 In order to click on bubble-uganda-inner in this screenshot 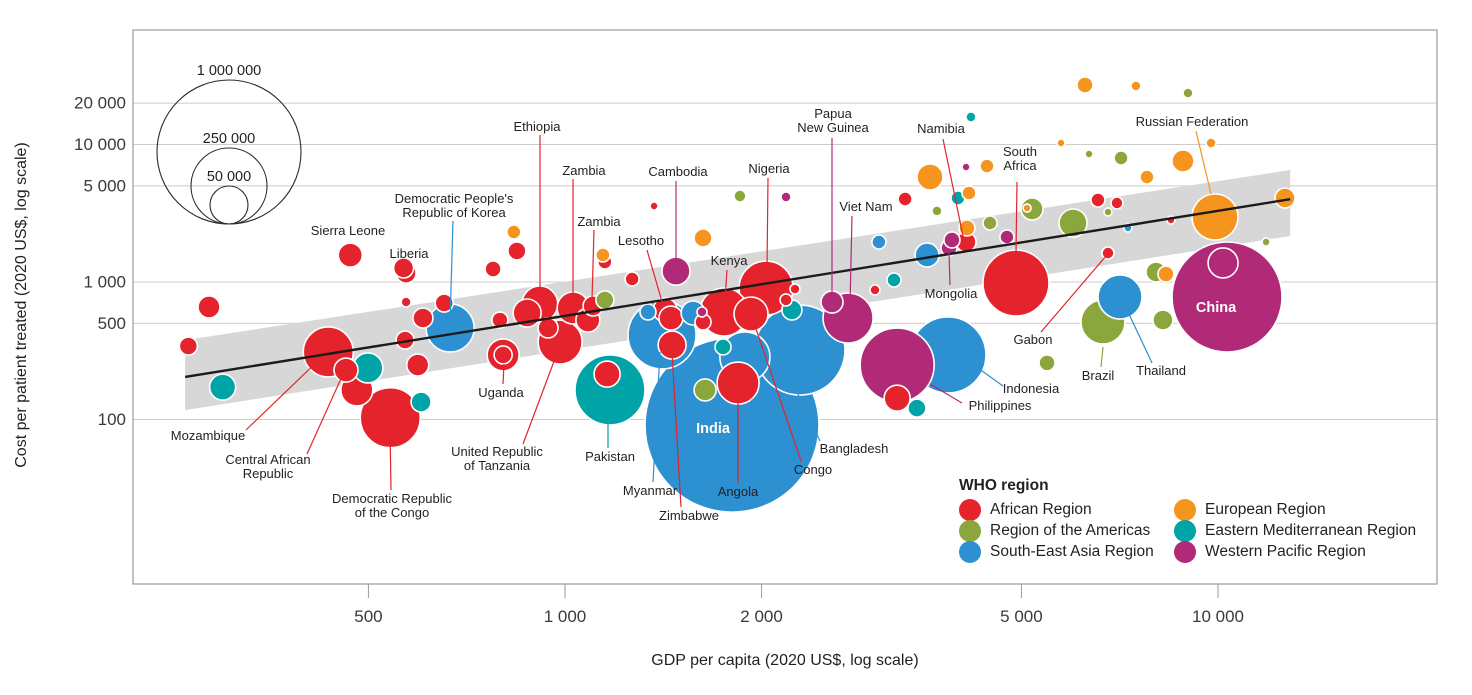, I will do `click(503, 355)`.